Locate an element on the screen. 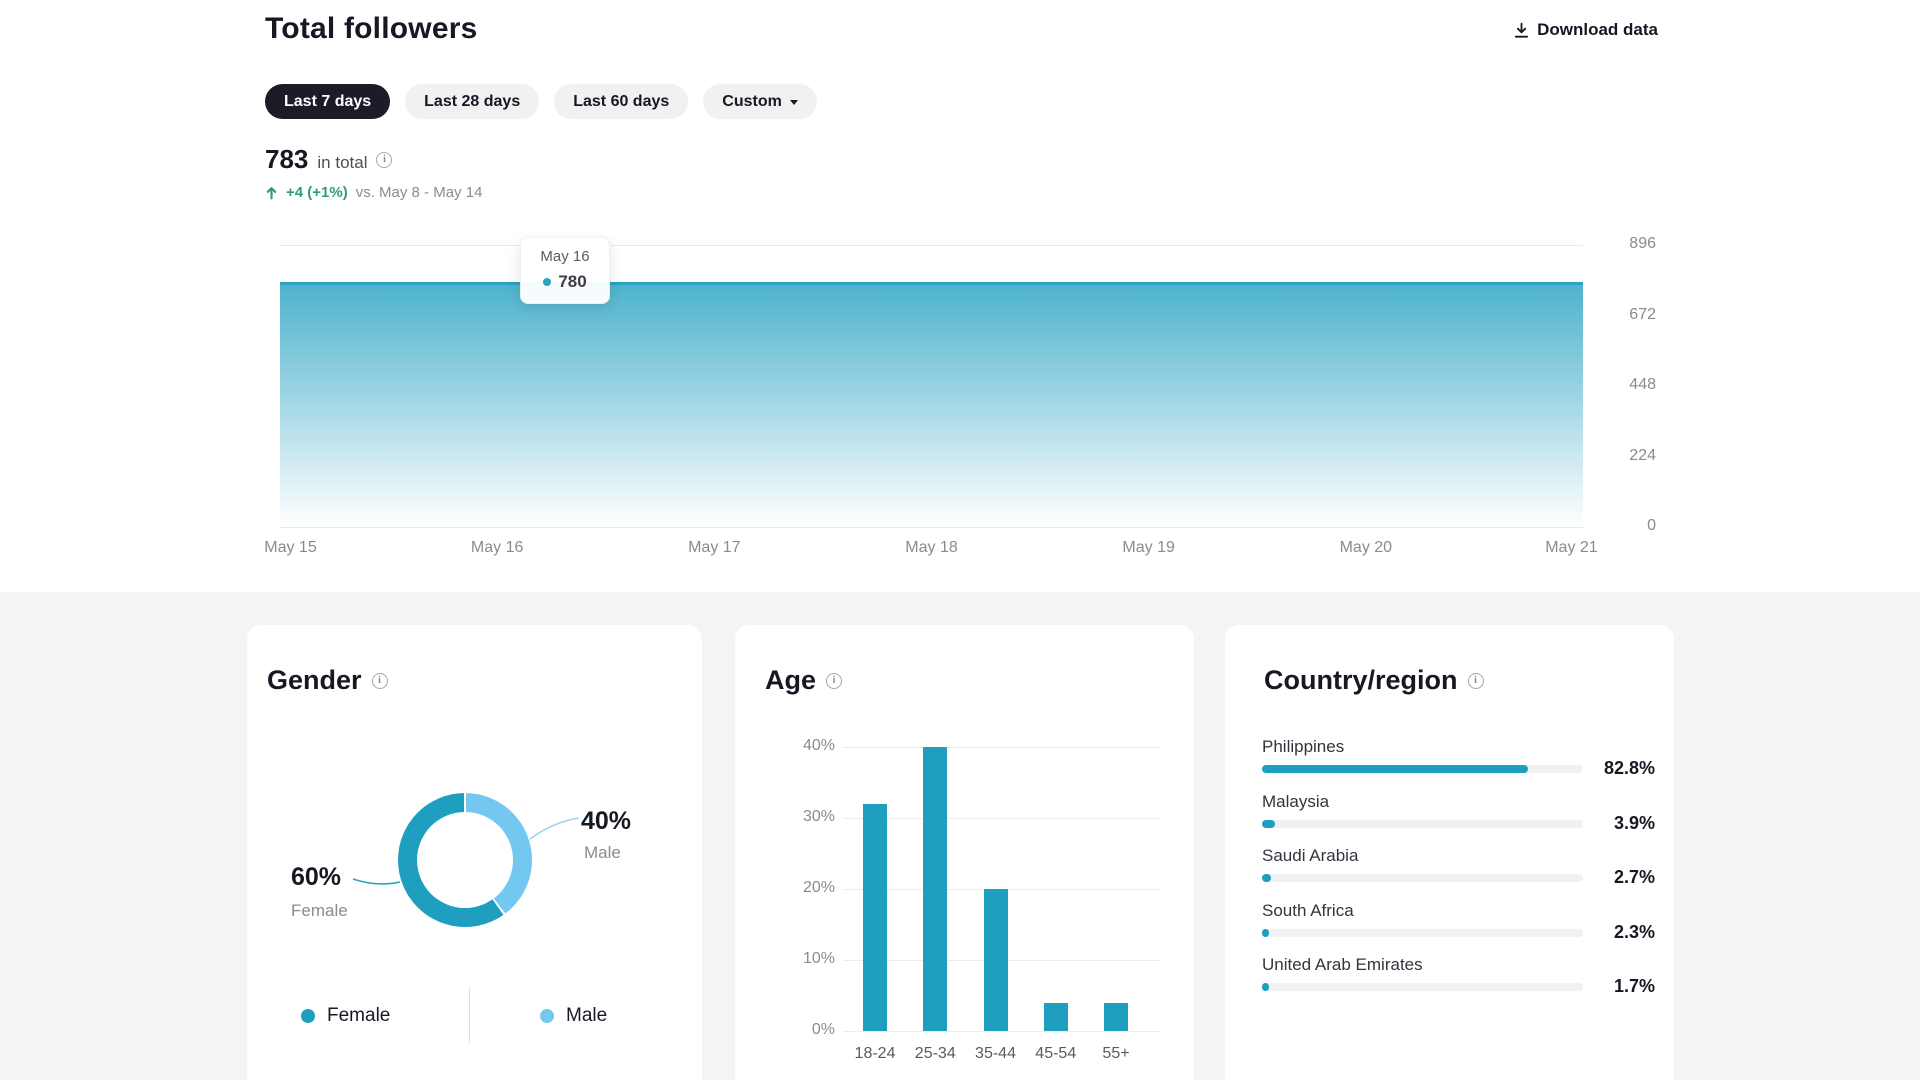  info-icon: i is located at coordinates (384, 159).